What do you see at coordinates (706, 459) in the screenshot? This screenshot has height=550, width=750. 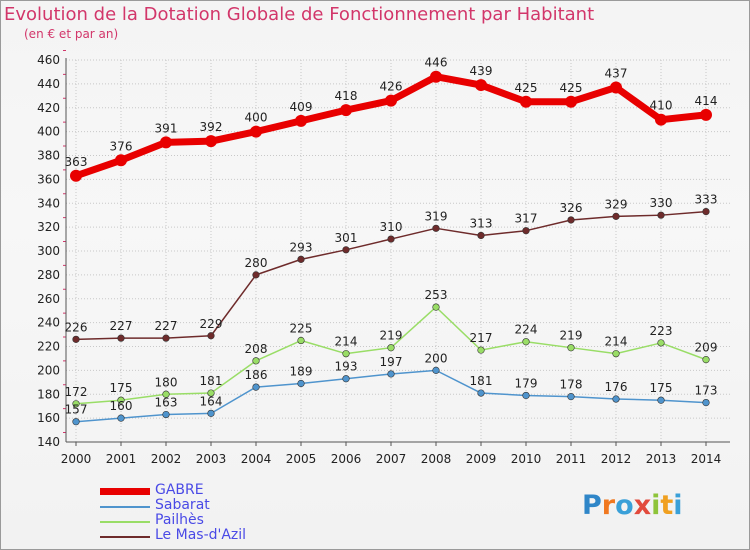 I see `x-tick-label: 2014` at bounding box center [706, 459].